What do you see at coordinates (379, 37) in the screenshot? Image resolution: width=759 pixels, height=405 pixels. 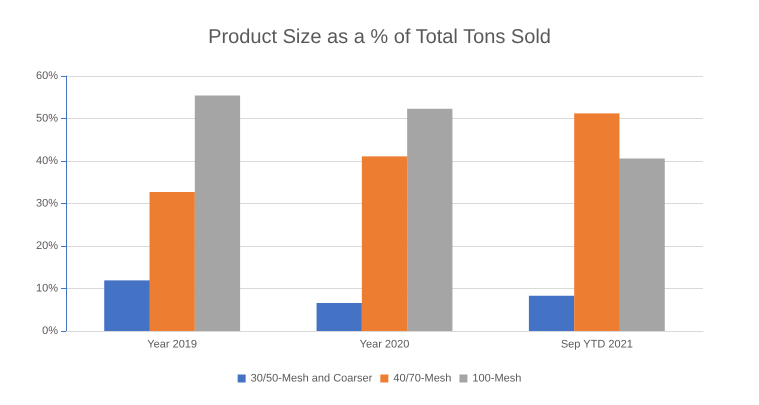 I see `chart-title: Product Size as a % of Total Tons Sold` at bounding box center [379, 37].